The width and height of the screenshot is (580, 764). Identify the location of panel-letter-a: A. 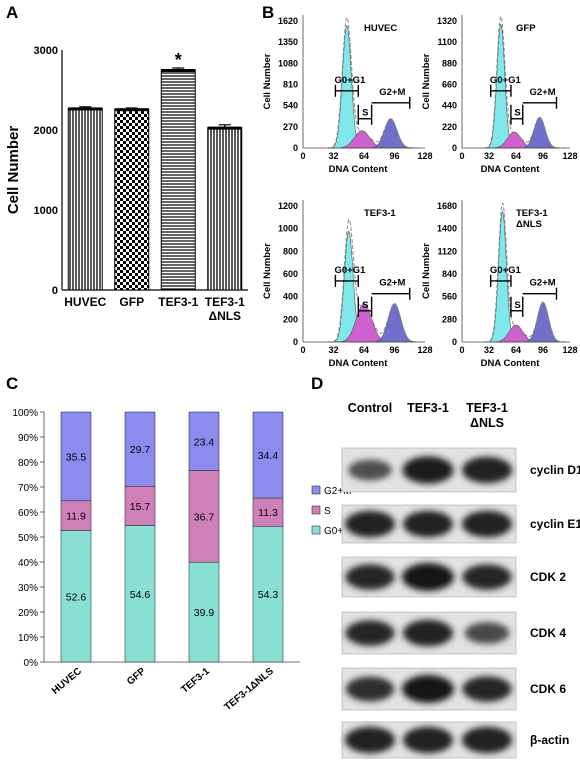
(12, 12).